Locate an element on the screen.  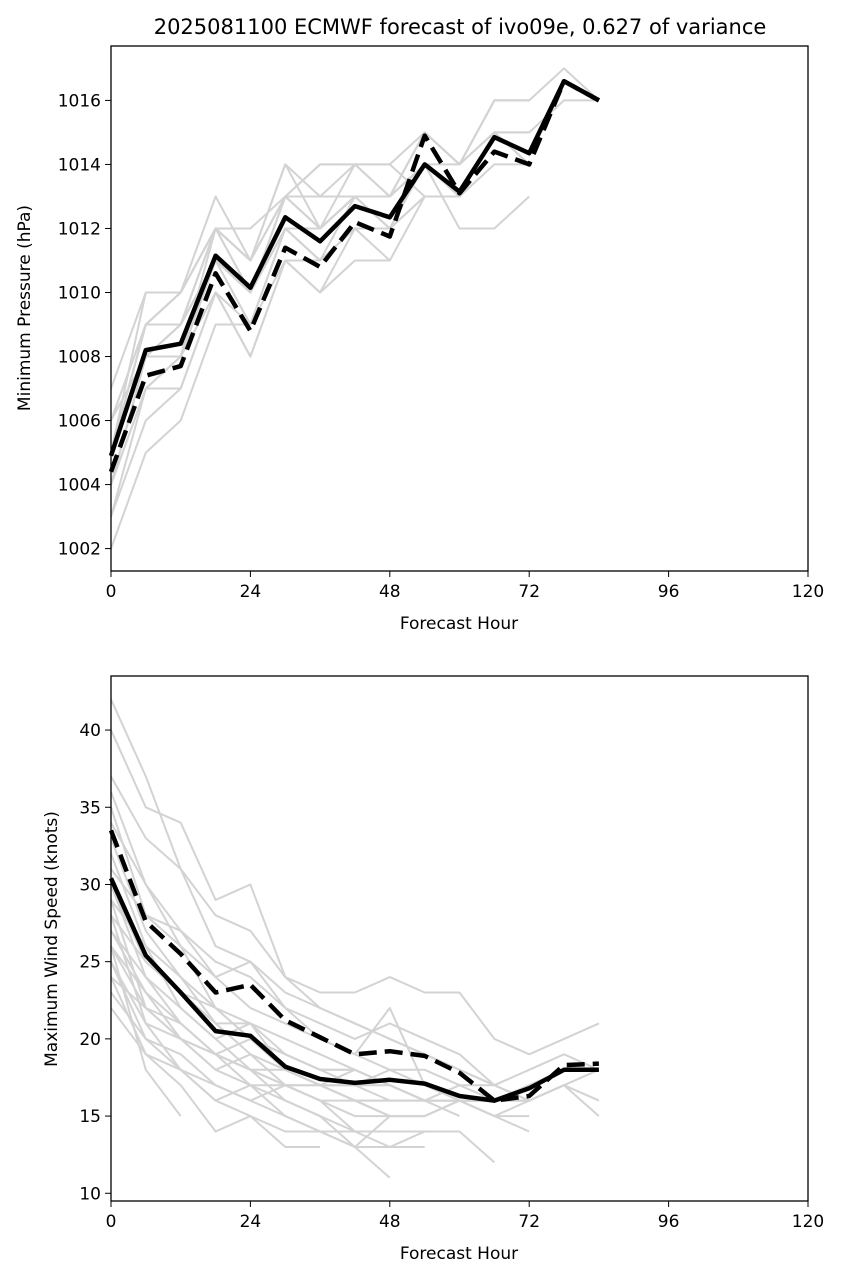
pressure-y-tick-label: 1014 is located at coordinates (79, 165).